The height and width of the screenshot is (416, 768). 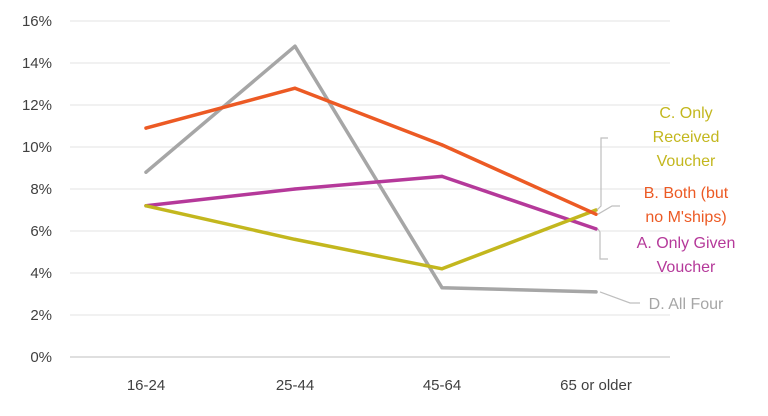 I want to click on series-label: D. All Four, so click(x=686, y=304).